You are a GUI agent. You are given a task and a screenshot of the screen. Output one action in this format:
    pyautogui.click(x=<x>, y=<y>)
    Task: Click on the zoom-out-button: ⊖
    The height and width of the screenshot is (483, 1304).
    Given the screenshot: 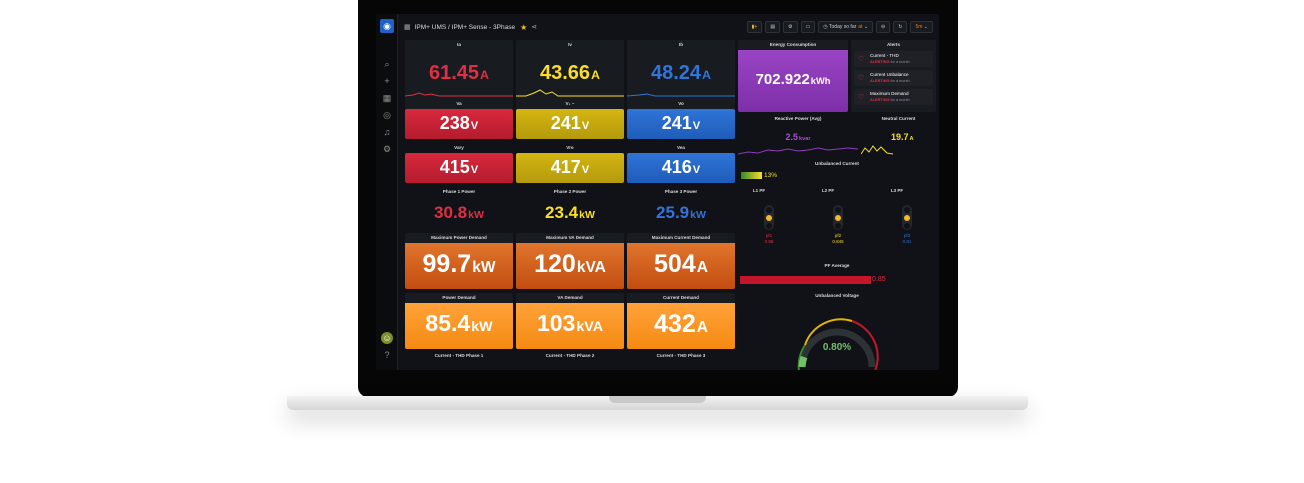 What is the action you would take?
    pyautogui.click(x=883, y=27)
    